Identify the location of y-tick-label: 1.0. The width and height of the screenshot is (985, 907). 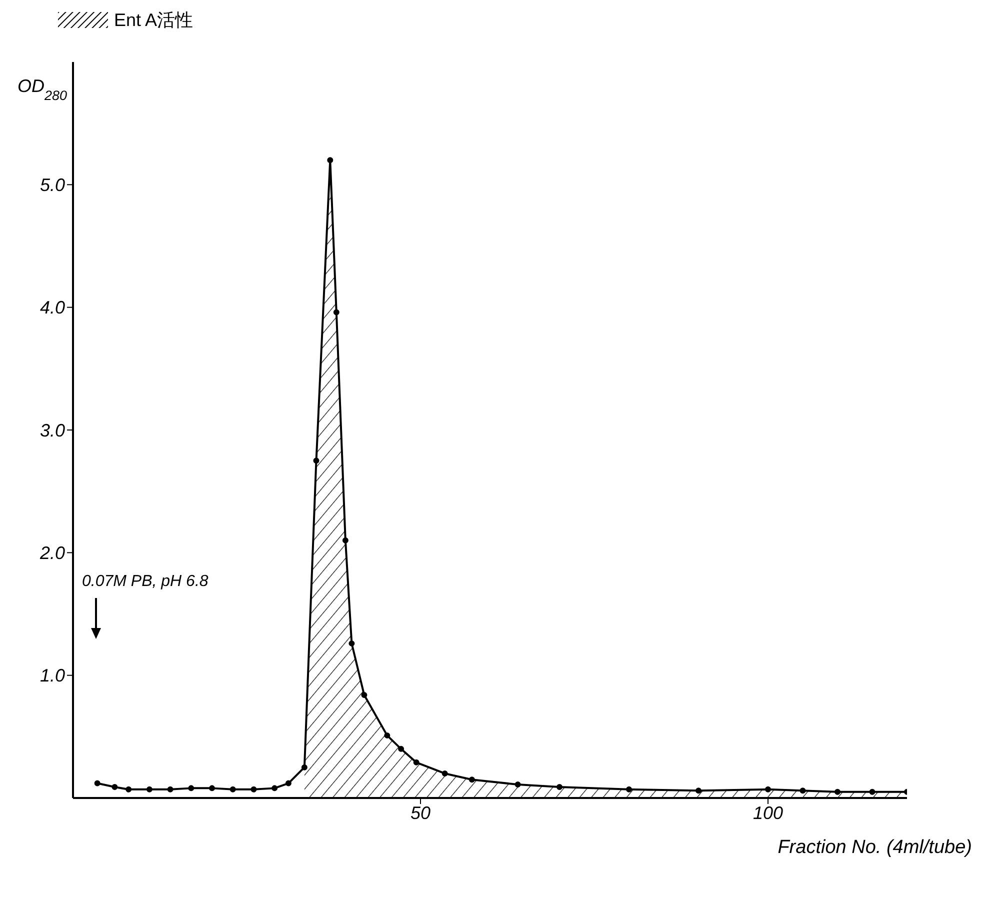
(52, 676).